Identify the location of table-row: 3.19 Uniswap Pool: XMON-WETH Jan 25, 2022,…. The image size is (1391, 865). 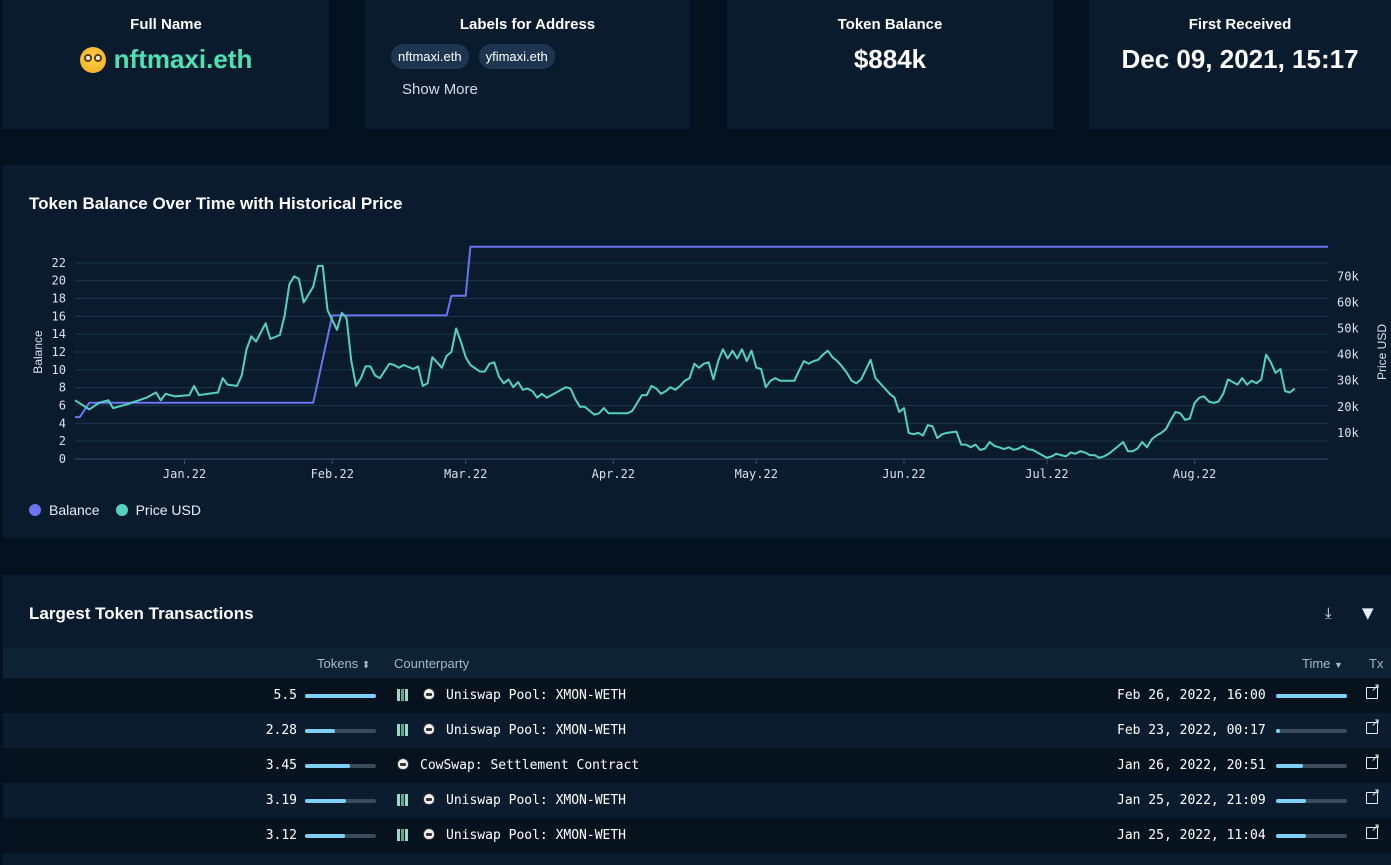
(697, 800).